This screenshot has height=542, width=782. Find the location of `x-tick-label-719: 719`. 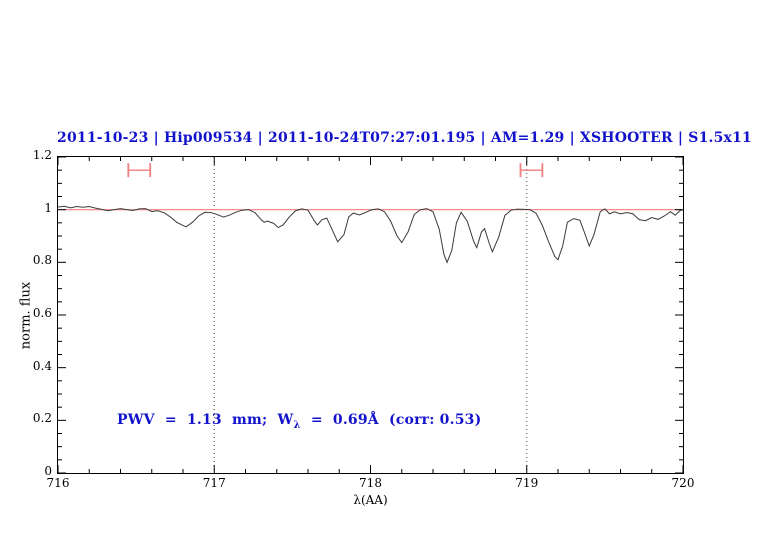

x-tick-label-719: 719 is located at coordinates (527, 483).